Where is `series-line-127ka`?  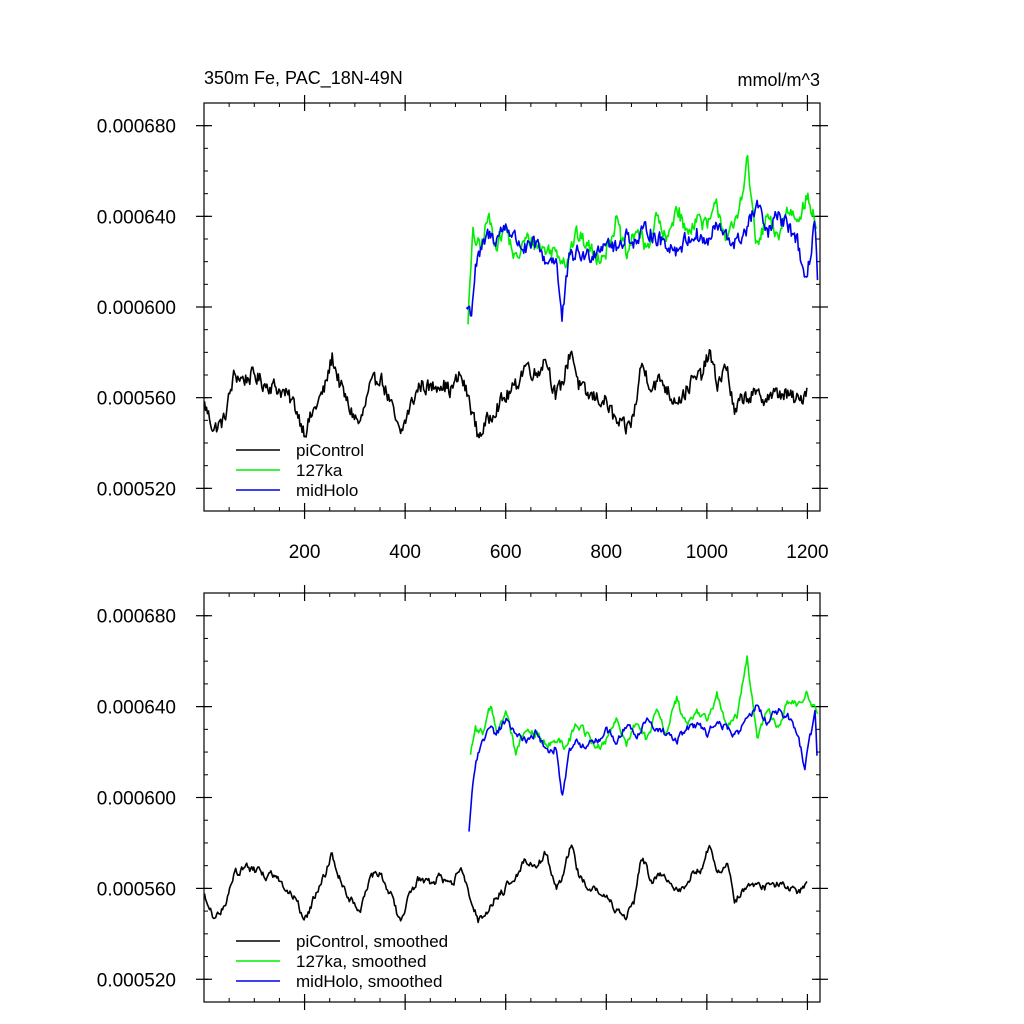 series-line-127ka is located at coordinates (642, 239).